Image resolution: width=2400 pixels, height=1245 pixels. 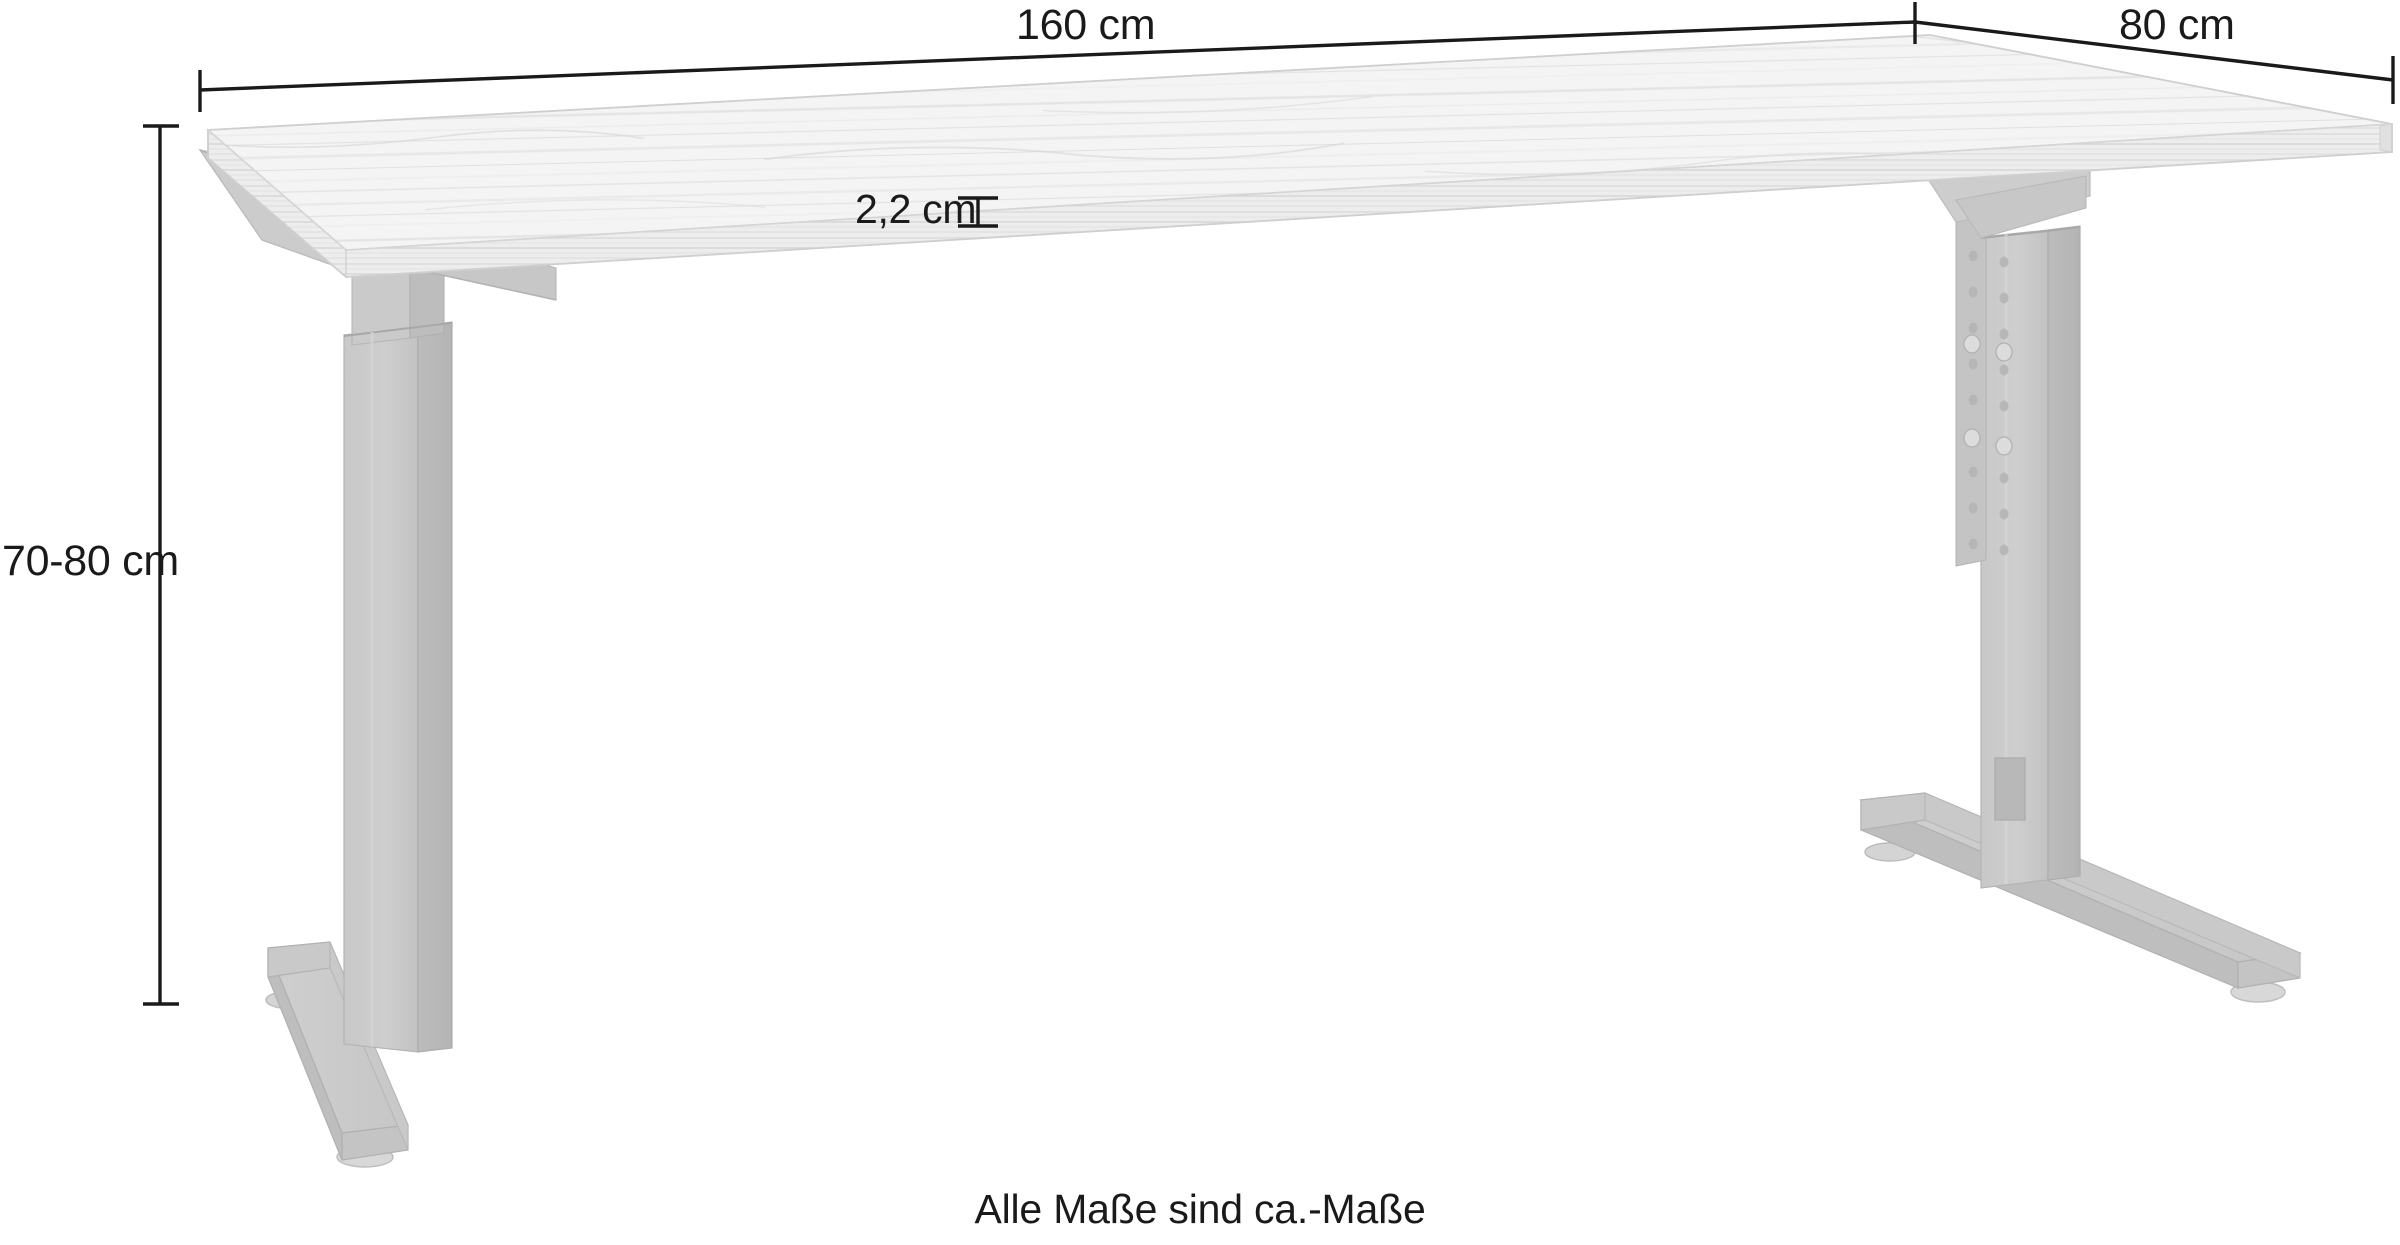 What do you see at coordinates (2177, 25) in the screenshot?
I see `depth-dimension-label: 80 cm` at bounding box center [2177, 25].